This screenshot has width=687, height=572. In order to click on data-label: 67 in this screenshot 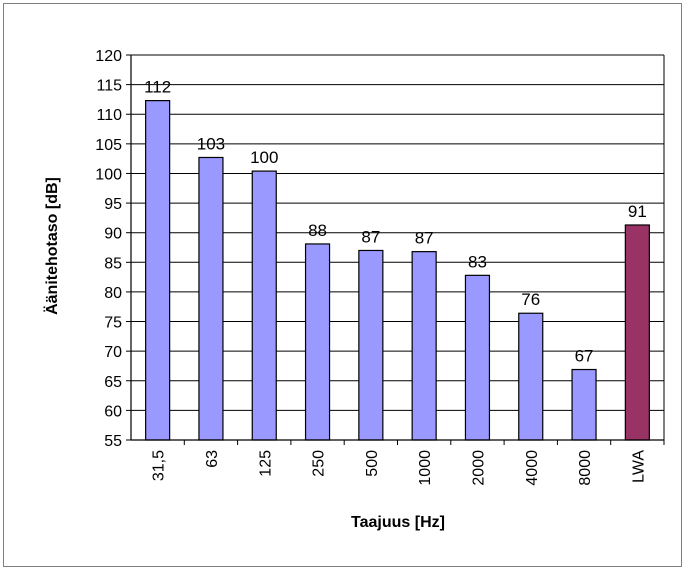, I will do `click(584, 356)`.